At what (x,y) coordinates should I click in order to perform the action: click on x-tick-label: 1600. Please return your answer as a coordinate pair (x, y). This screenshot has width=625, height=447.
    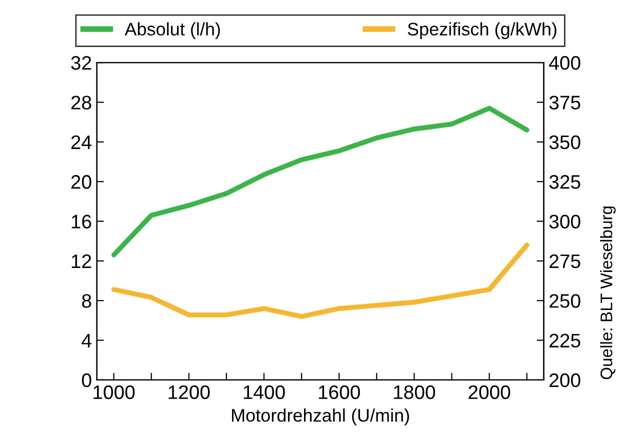
    Looking at the image, I should click on (339, 392).